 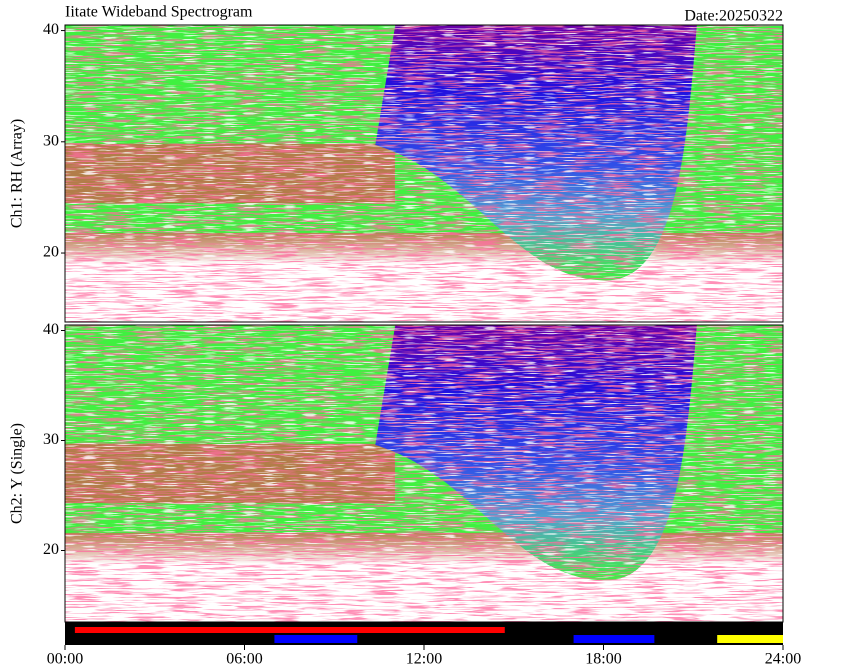 What do you see at coordinates (159, 12) in the screenshot?
I see `chart-title: Iitate Wideband Spectrogram` at bounding box center [159, 12].